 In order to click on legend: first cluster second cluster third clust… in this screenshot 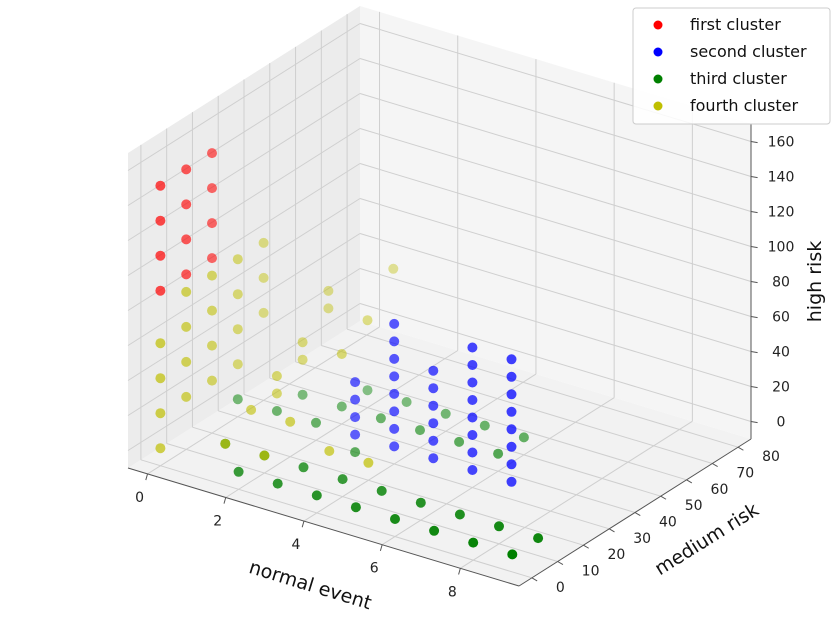, I will do `click(731, 66)`.